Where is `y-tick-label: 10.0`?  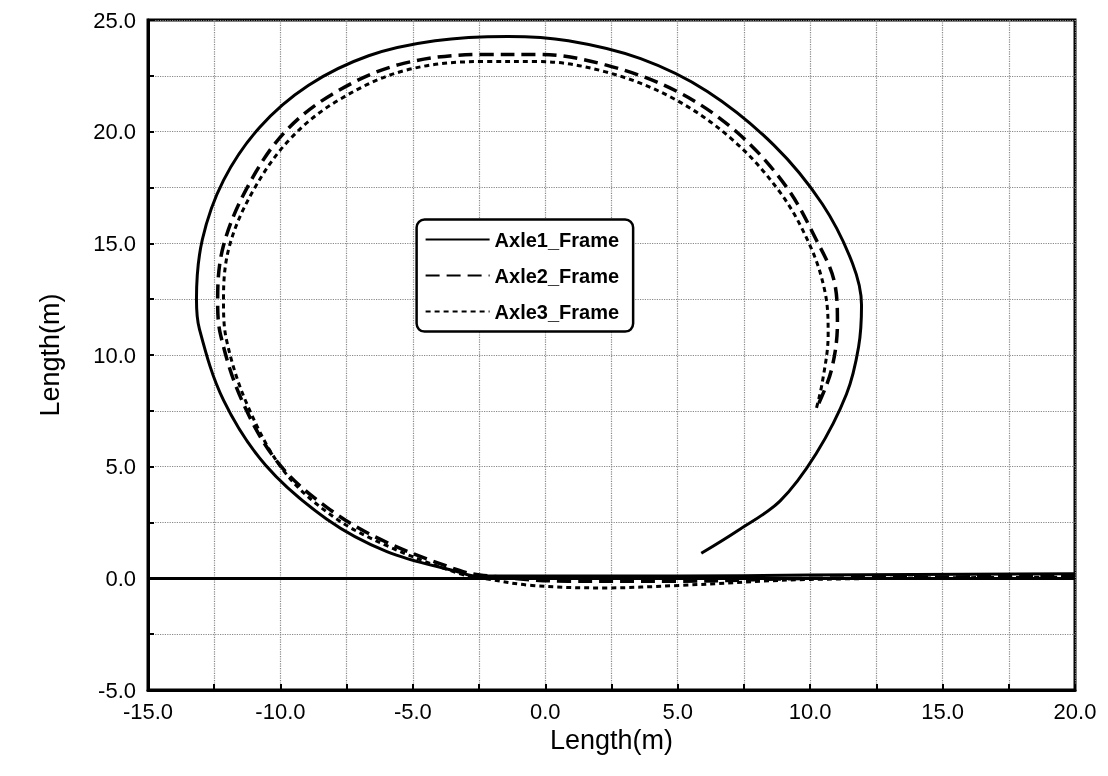 y-tick-label: 10.0 is located at coordinates (114, 355).